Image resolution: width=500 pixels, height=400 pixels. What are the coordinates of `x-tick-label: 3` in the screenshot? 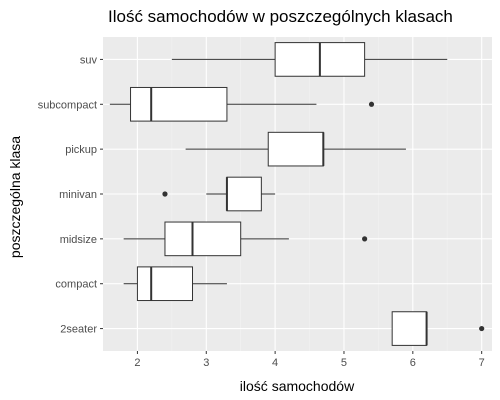 It's located at (206, 363).